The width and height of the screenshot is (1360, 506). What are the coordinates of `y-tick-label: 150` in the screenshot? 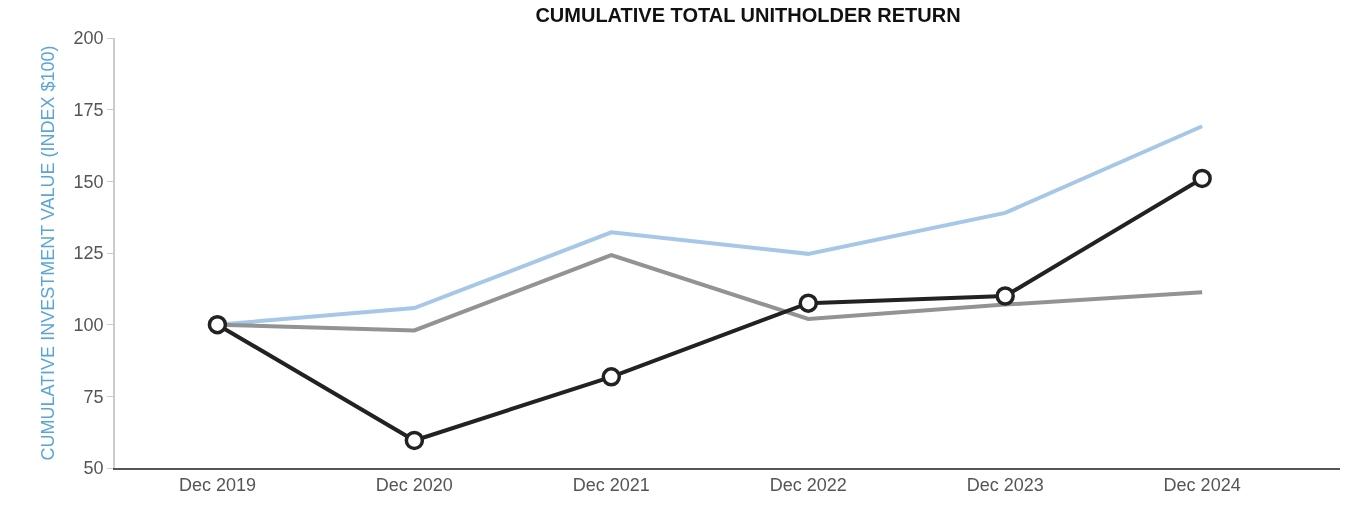 It's located at (88, 181).